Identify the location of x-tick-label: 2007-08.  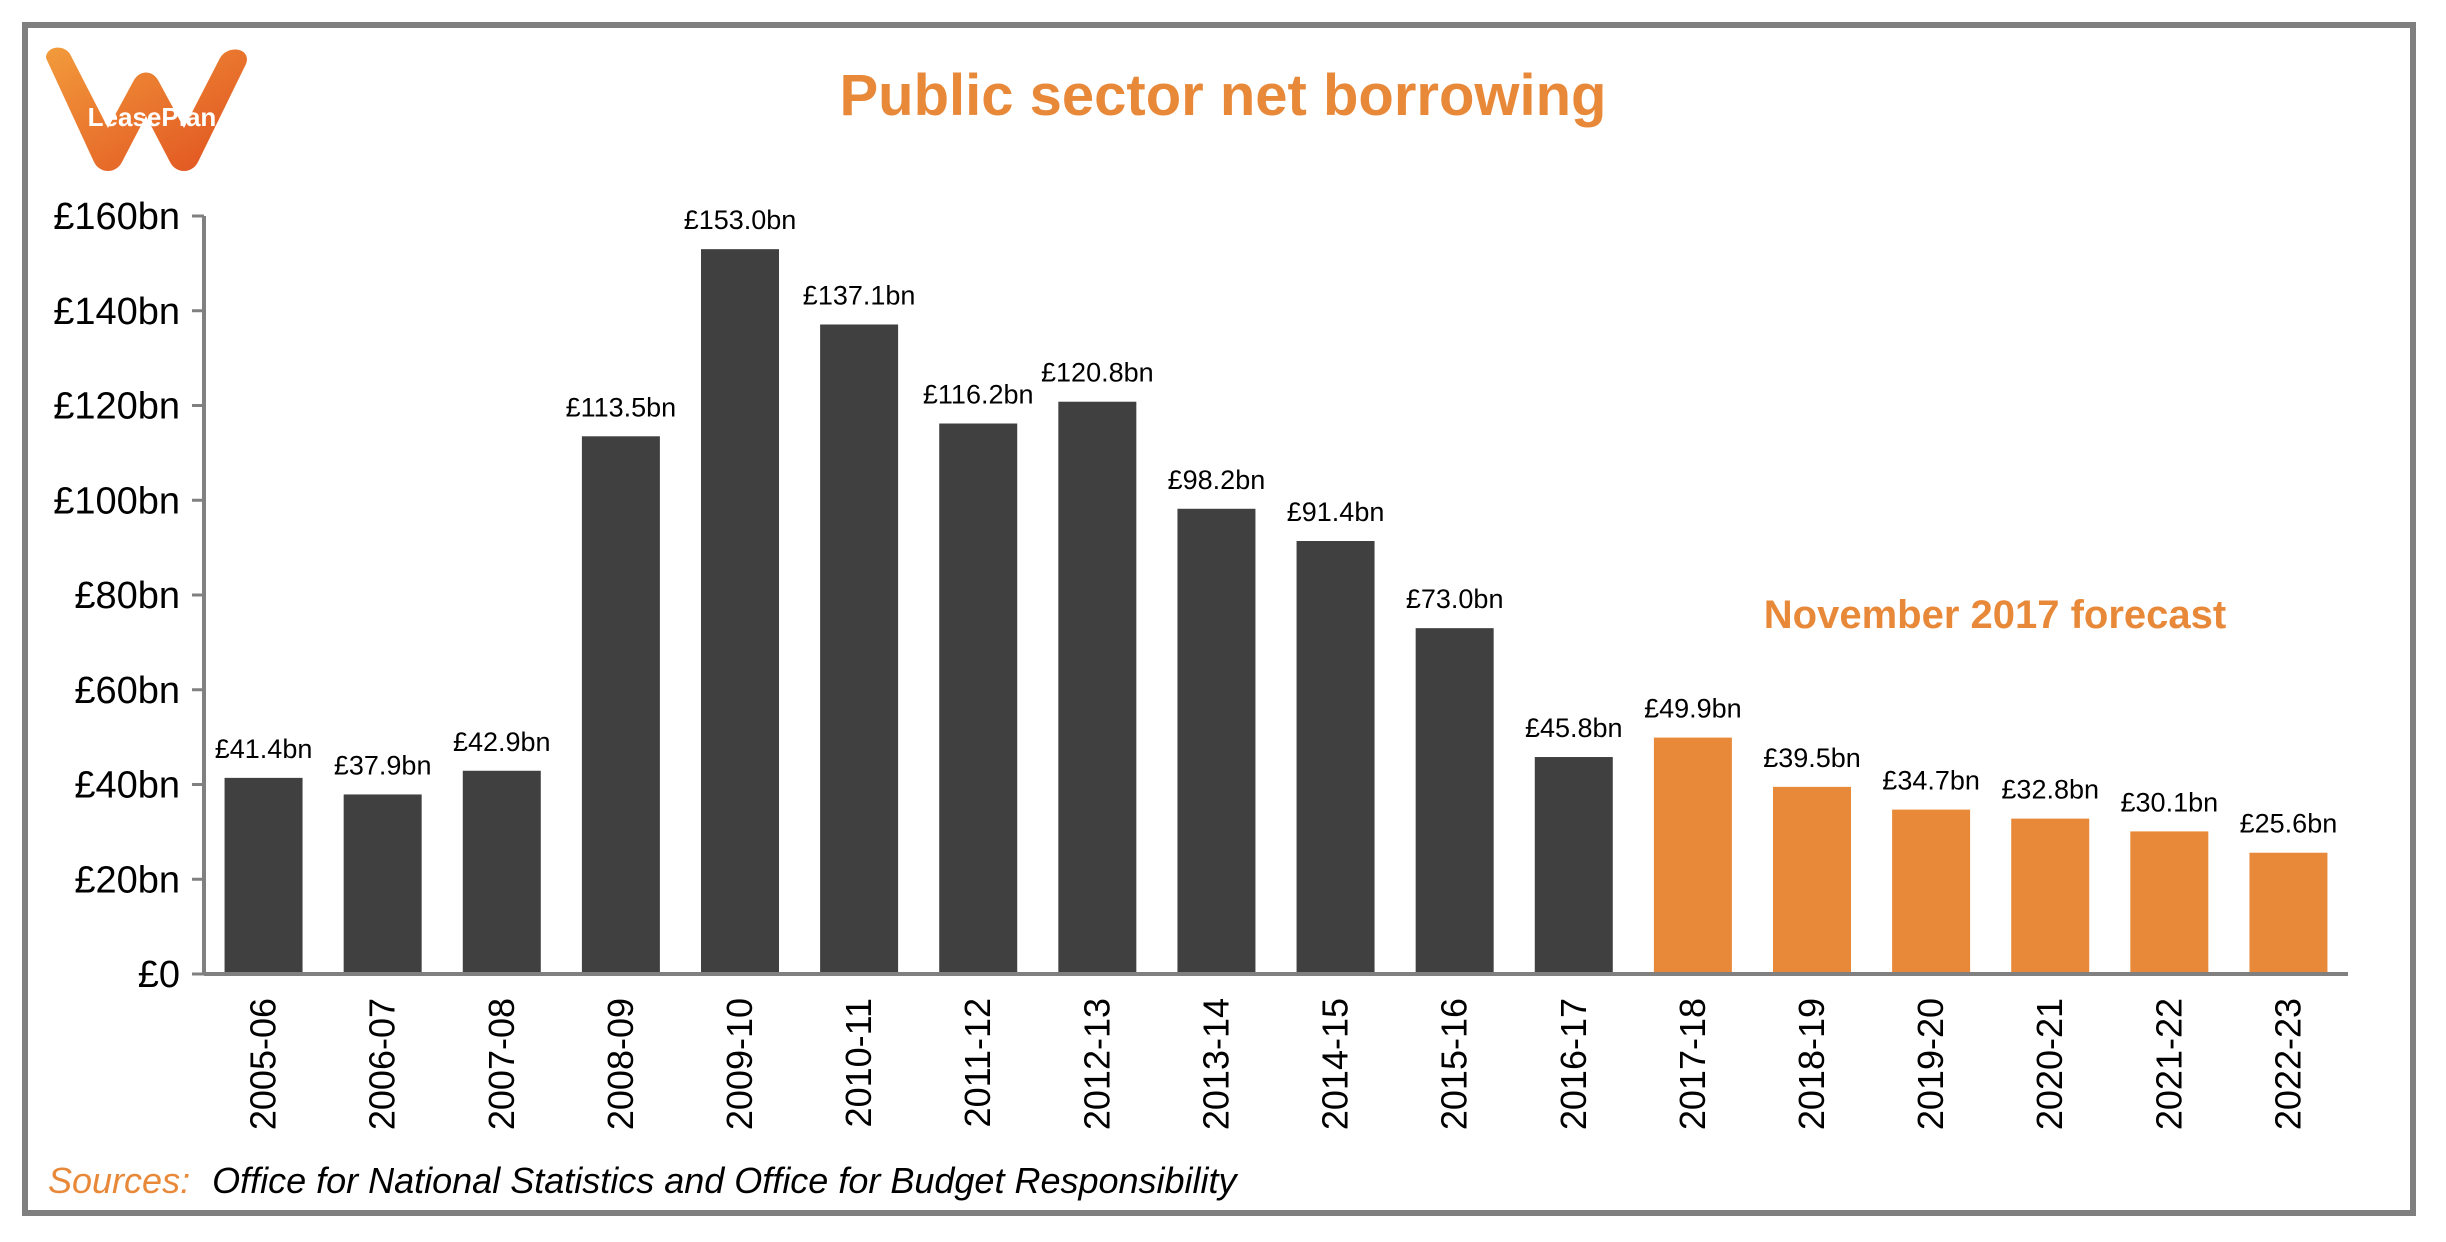
(501, 1064).